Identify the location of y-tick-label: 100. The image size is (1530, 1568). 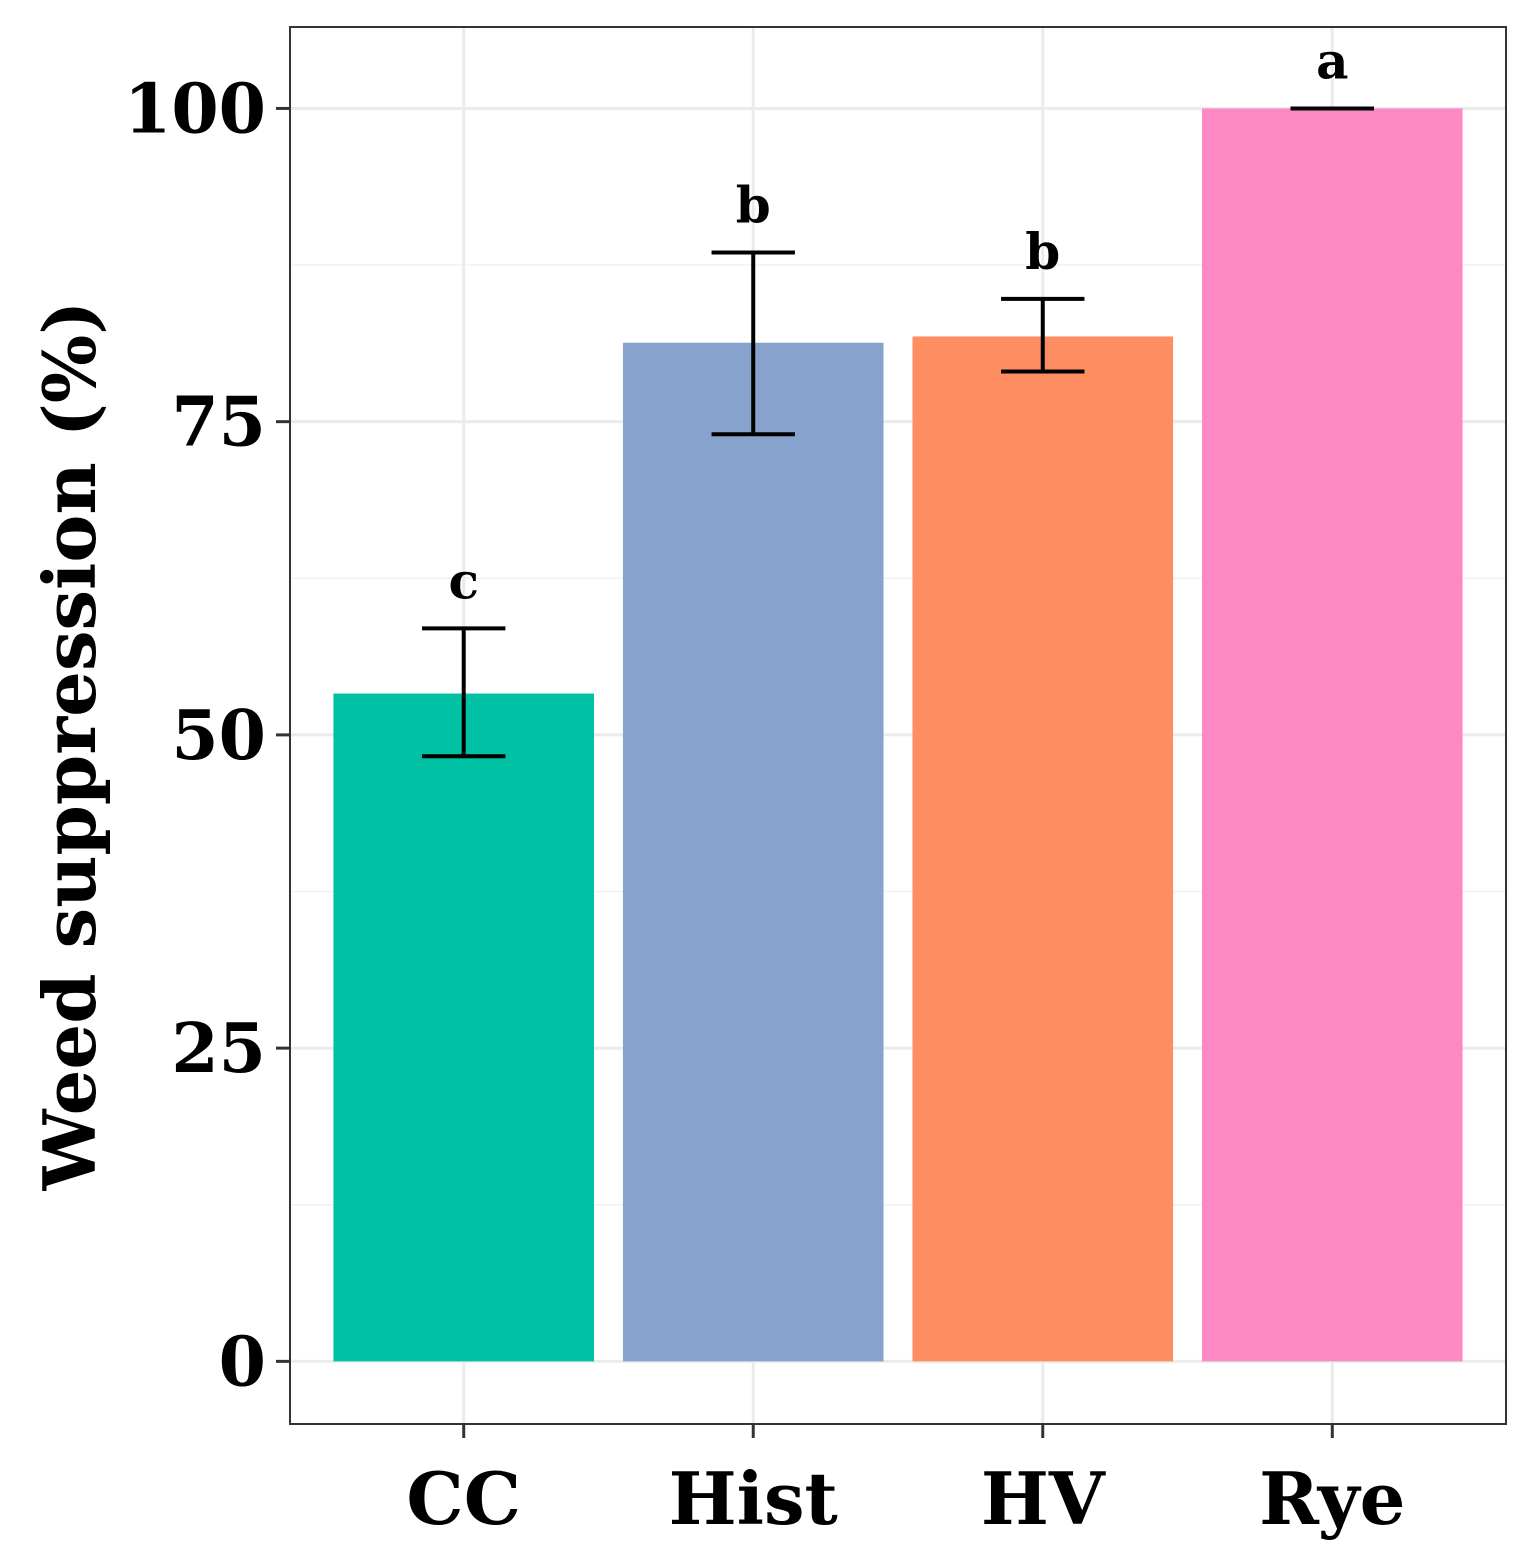
(195, 109).